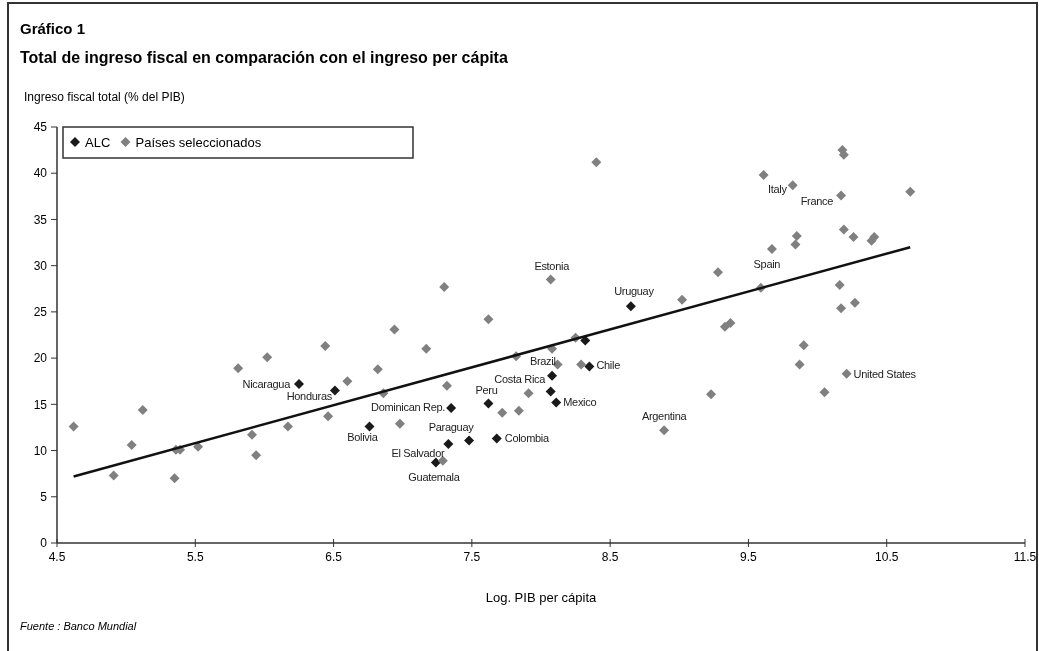 The height and width of the screenshot is (651, 1039). I want to click on x-axis-title: Log. PIB per cápita, so click(541, 597).